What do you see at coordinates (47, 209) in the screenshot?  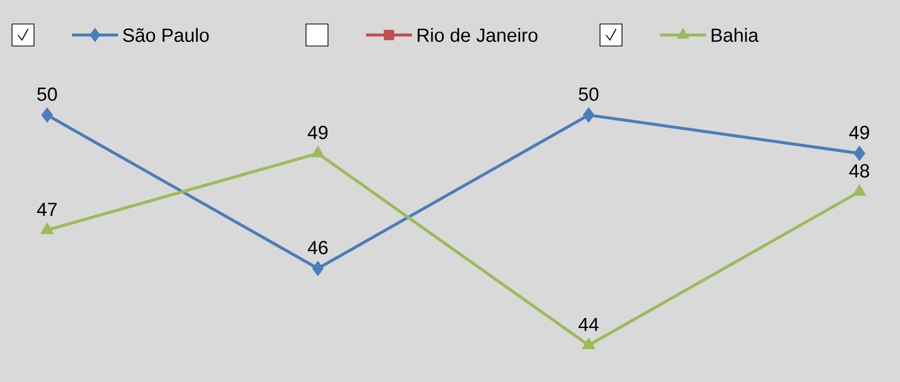 I see `data-label: 47` at bounding box center [47, 209].